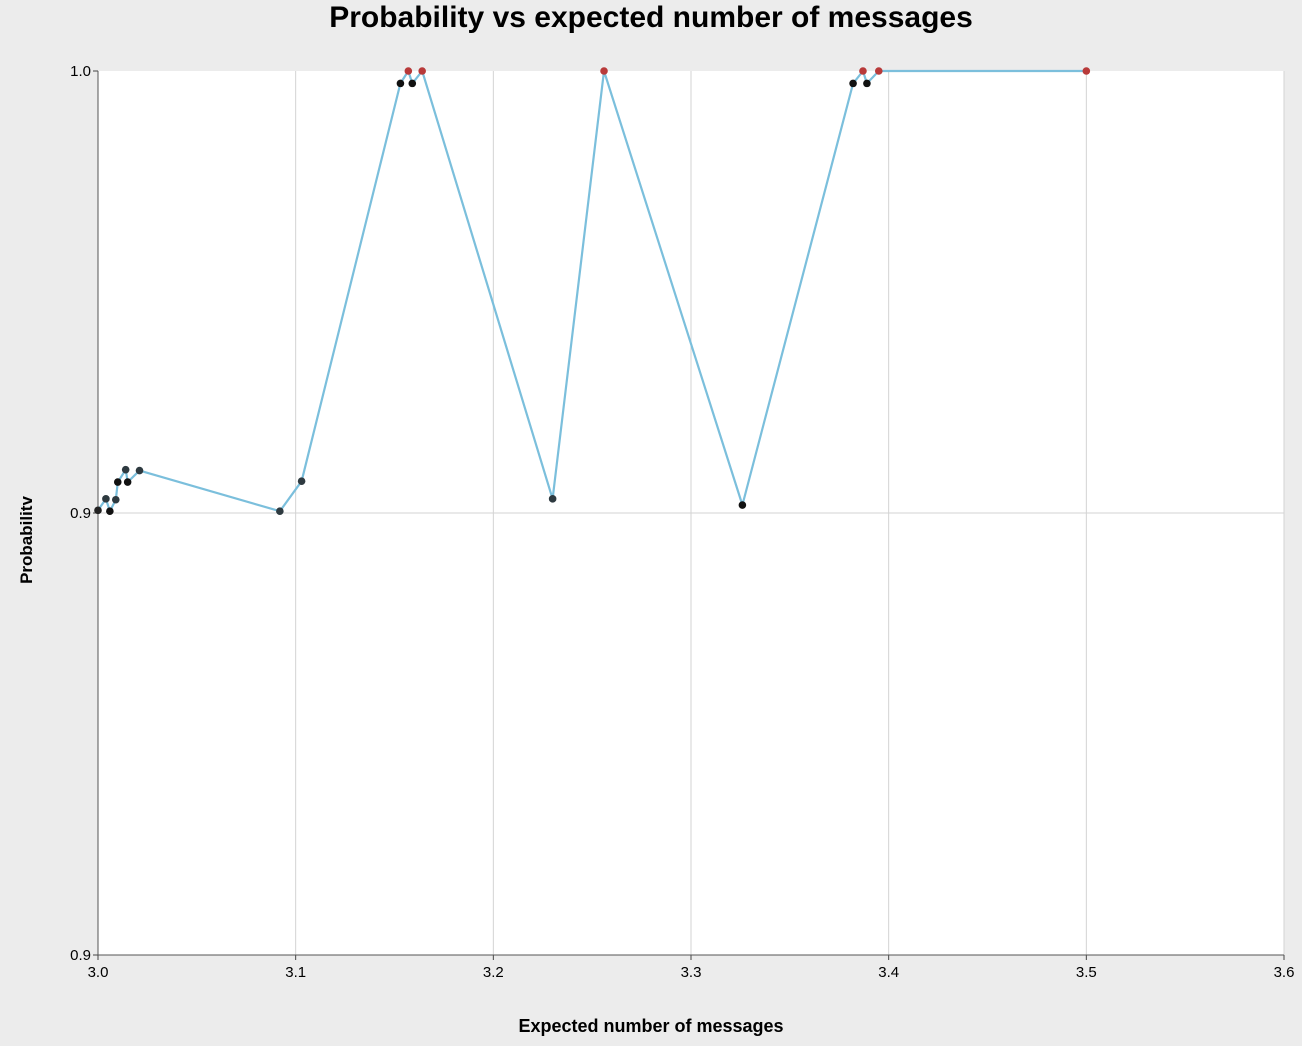  Describe the element at coordinates (1086, 972) in the screenshot. I see `x-tick-label: 3.5` at that location.